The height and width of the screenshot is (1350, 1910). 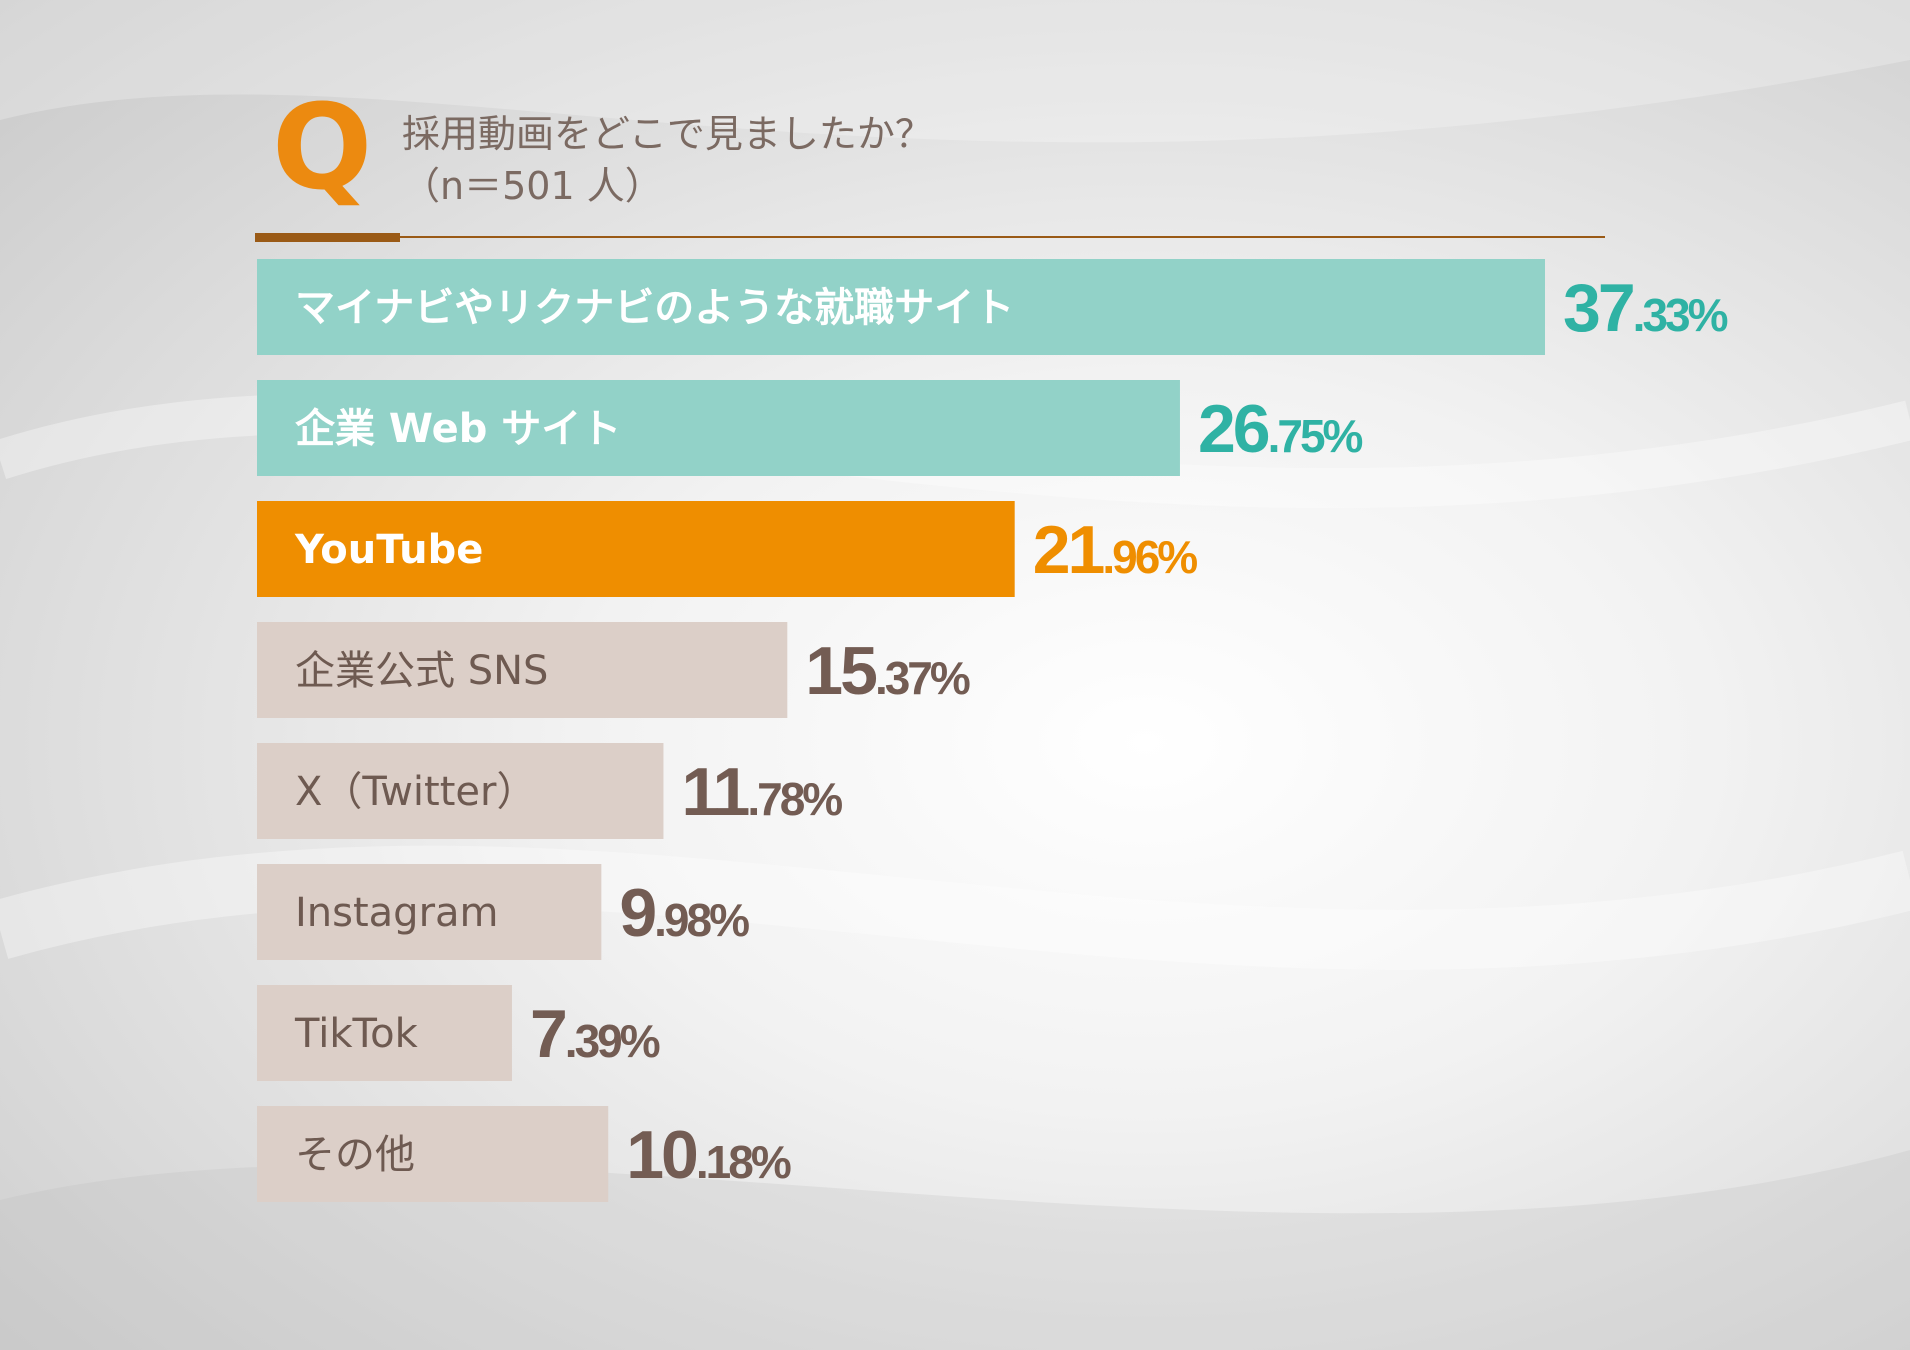 What do you see at coordinates (930, 237) in the screenshot?
I see `header-rule` at bounding box center [930, 237].